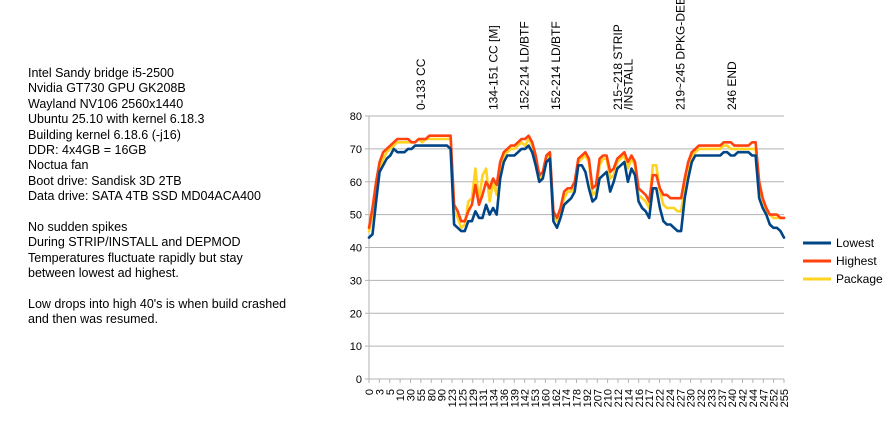 This screenshot has width=891, height=429. What do you see at coordinates (567, 398) in the screenshot?
I see `x-tick-label: 174` at bounding box center [567, 398].